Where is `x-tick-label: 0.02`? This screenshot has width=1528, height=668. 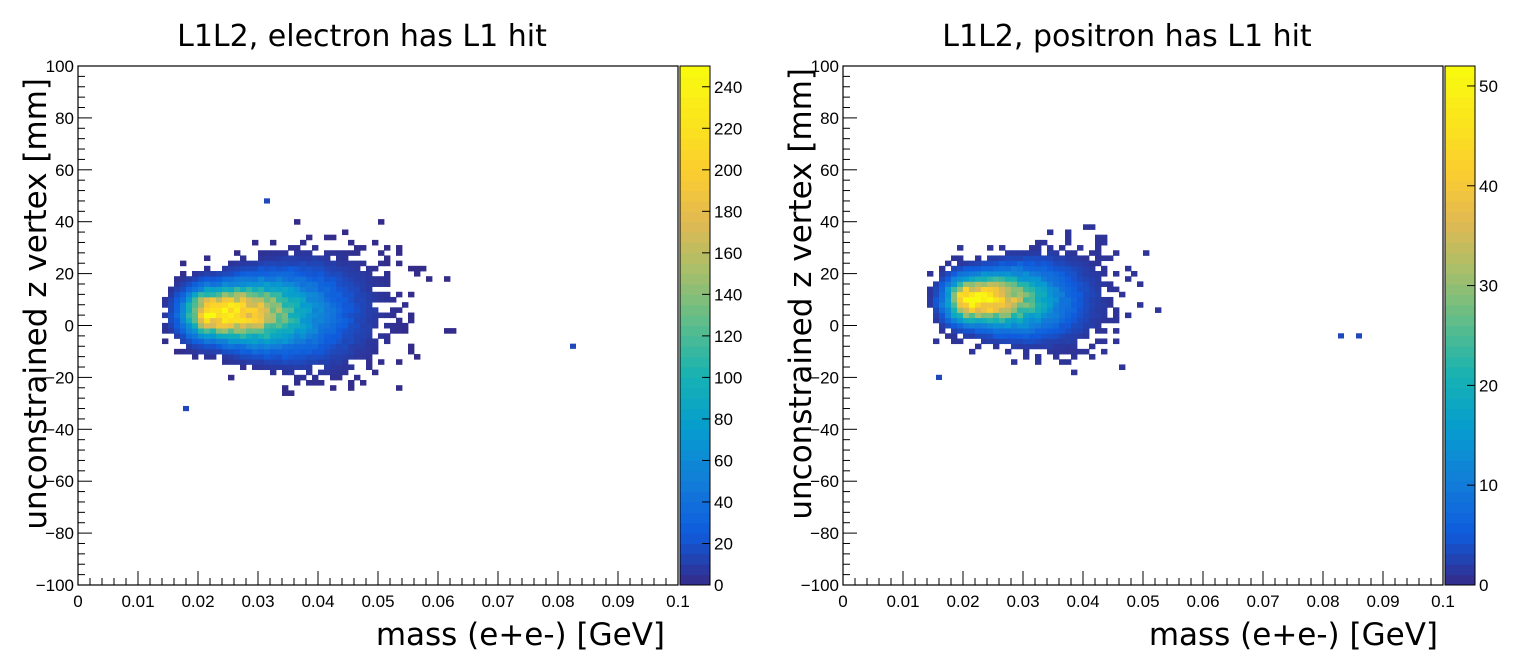
x-tick-label: 0.02 is located at coordinates (962, 601).